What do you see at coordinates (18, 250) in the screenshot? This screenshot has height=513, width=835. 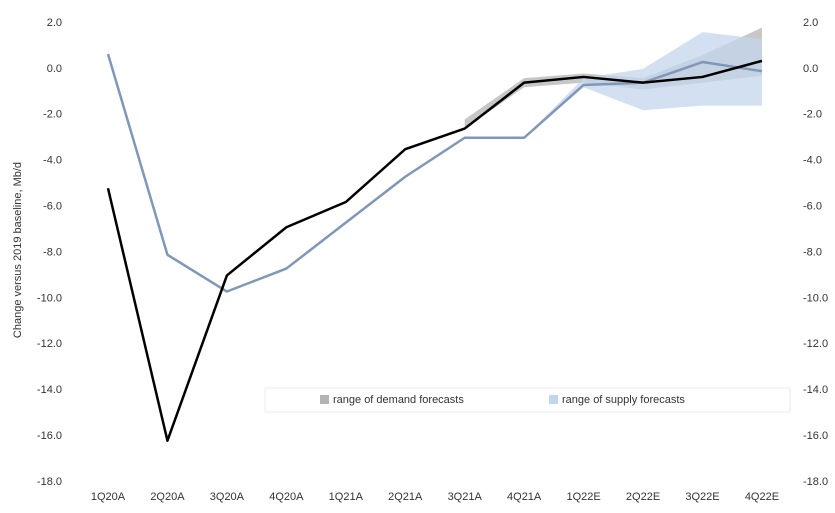 I see `y-axis-title: Change versus 2019 baseline, Mb/d` at bounding box center [18, 250].